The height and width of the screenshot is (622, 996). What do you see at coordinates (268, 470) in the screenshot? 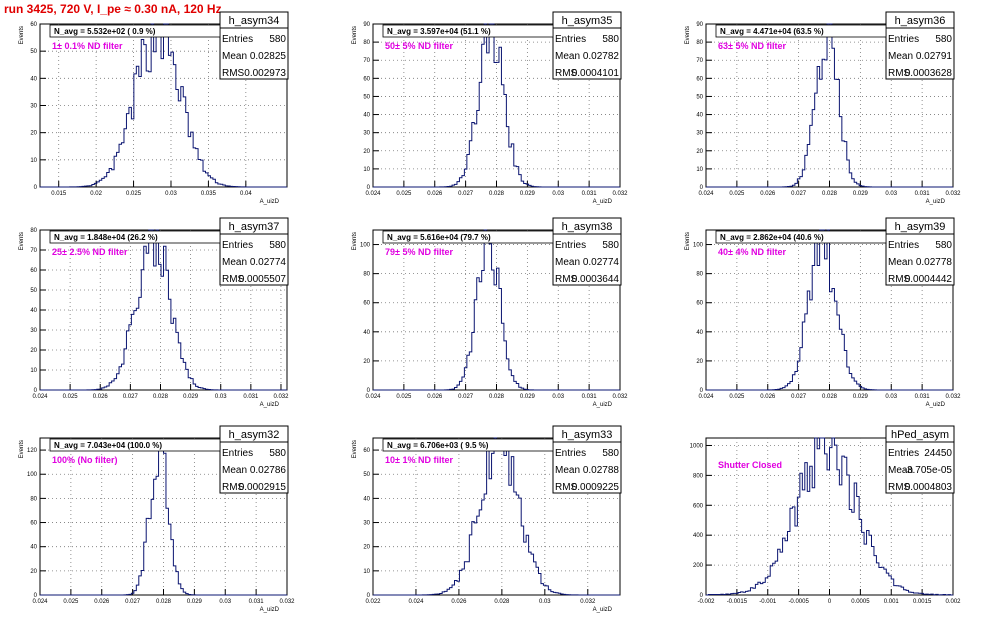
I see `stats-value: 0.02786` at bounding box center [268, 470].